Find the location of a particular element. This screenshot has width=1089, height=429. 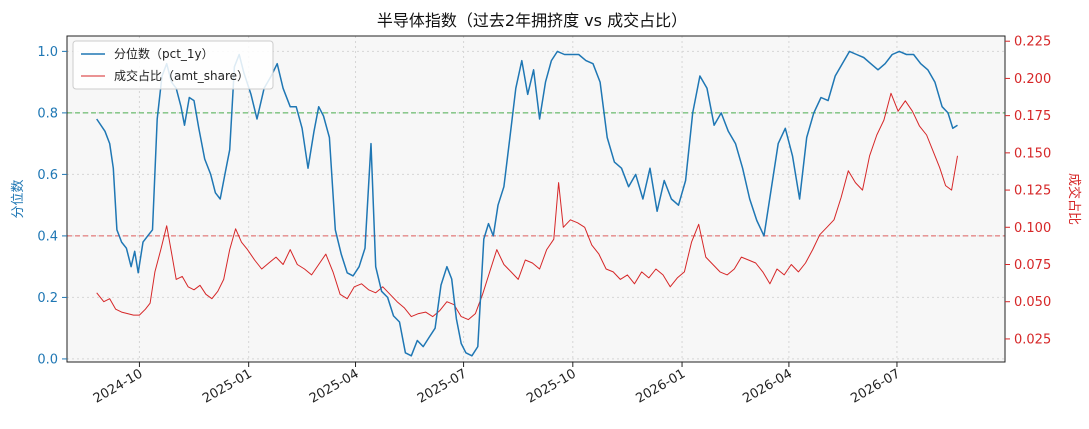

y-right-tick-label: 0.050 is located at coordinates (1032, 302).